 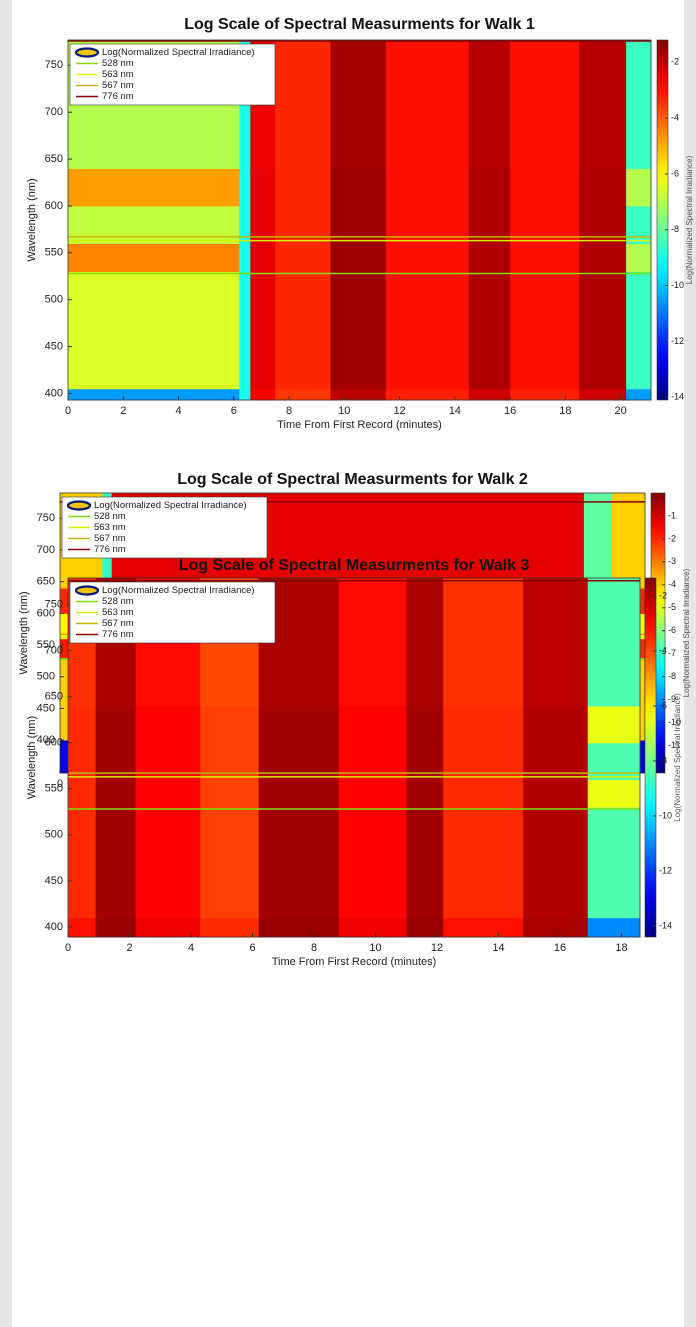 I want to click on x-tick-label: 18, so click(x=565, y=411).